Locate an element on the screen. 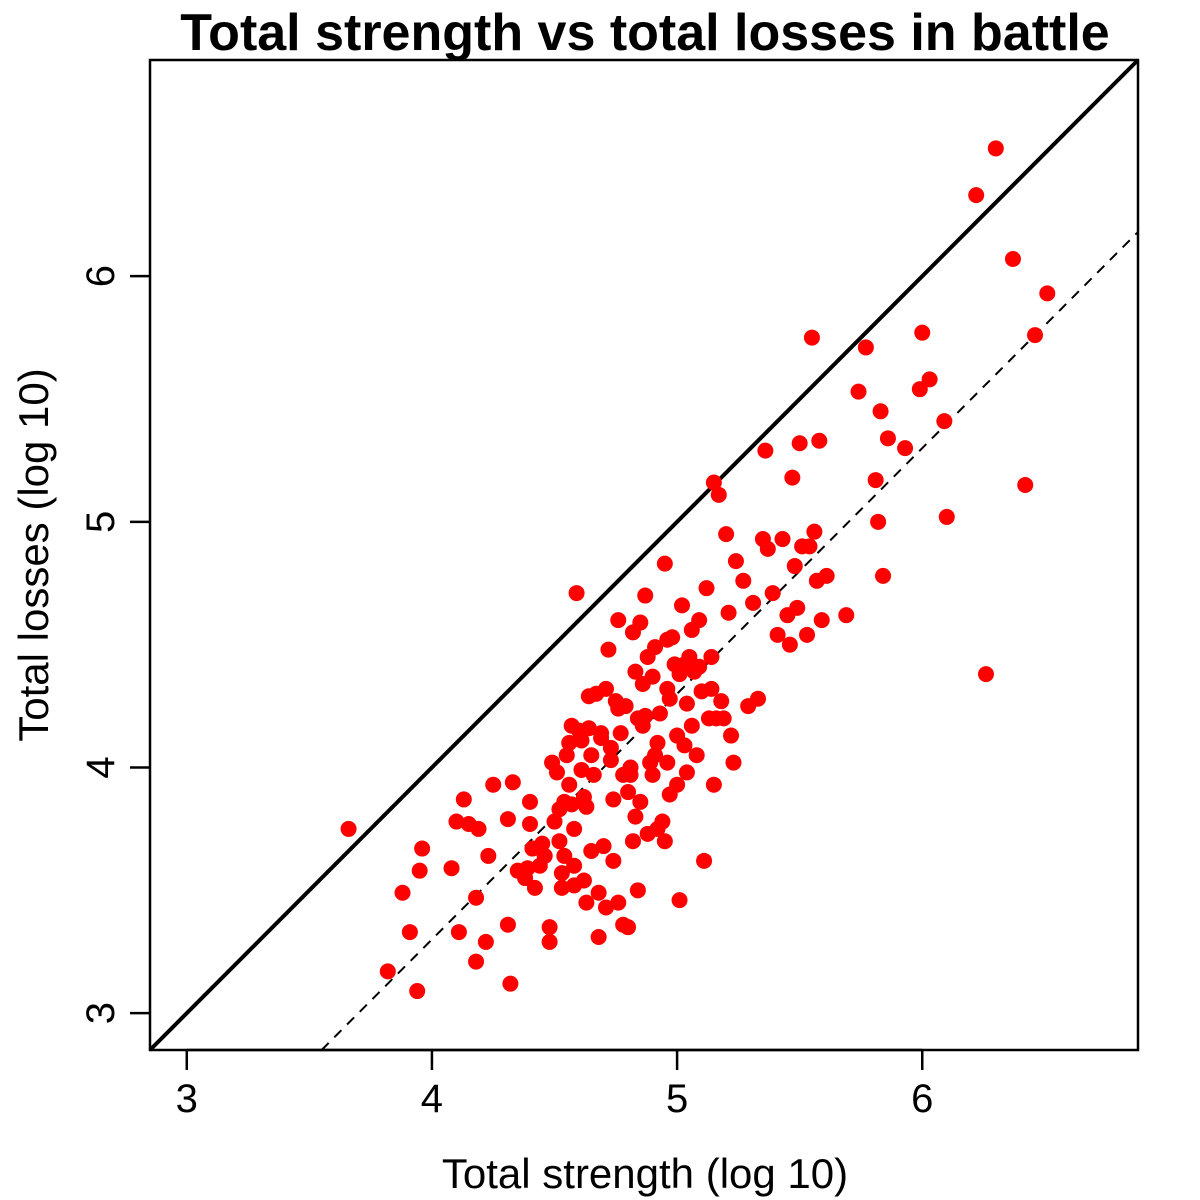 The width and height of the screenshot is (1200, 1200). chart-title: Total strength vs total losses in battle is located at coordinates (644, 33).